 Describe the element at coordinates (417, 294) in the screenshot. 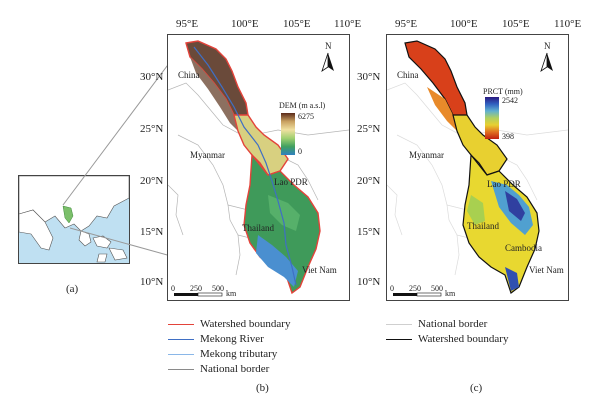

I see `scalebar-c` at that location.